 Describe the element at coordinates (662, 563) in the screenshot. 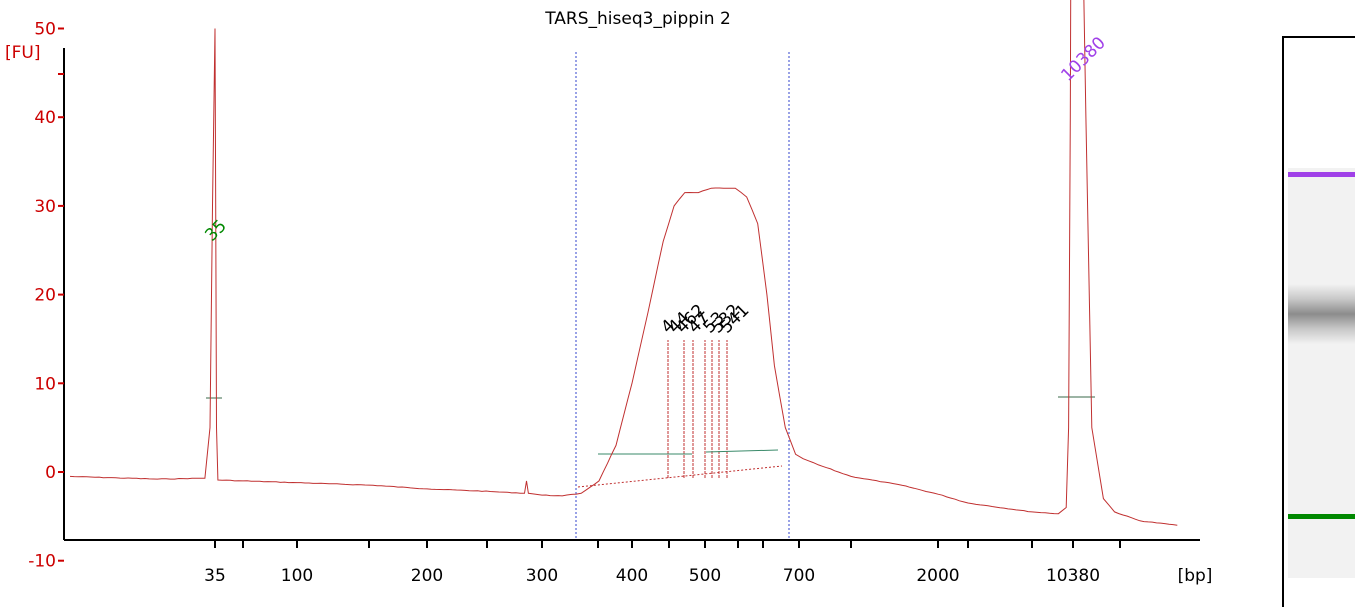

I see `x-ticks: 35 100 200 300 400 500 700 2000 10380` at that location.